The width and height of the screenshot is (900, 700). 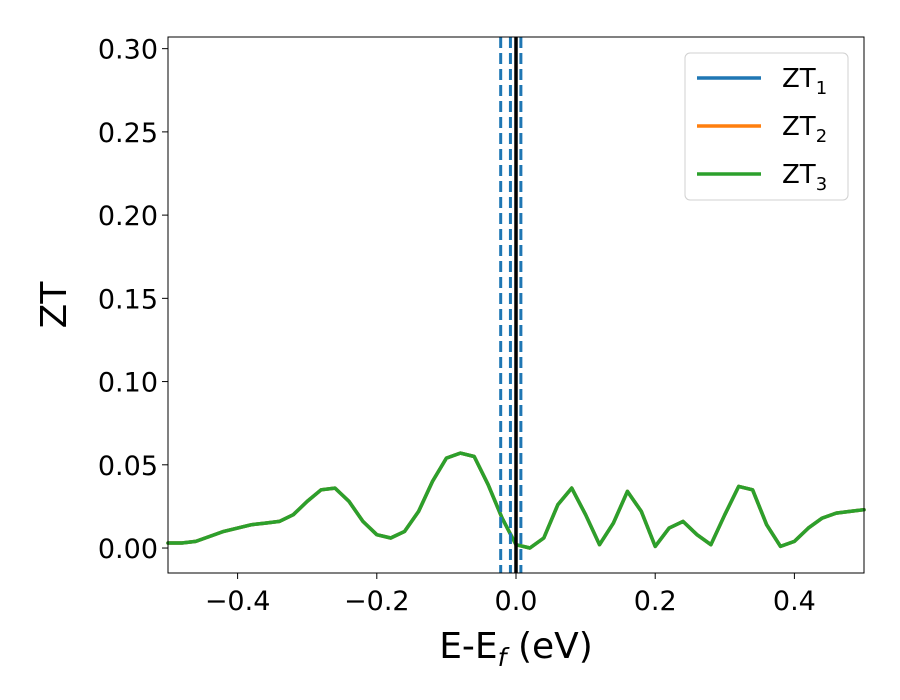 I want to click on legend-label-zt3: ZT3, so click(x=804, y=177).